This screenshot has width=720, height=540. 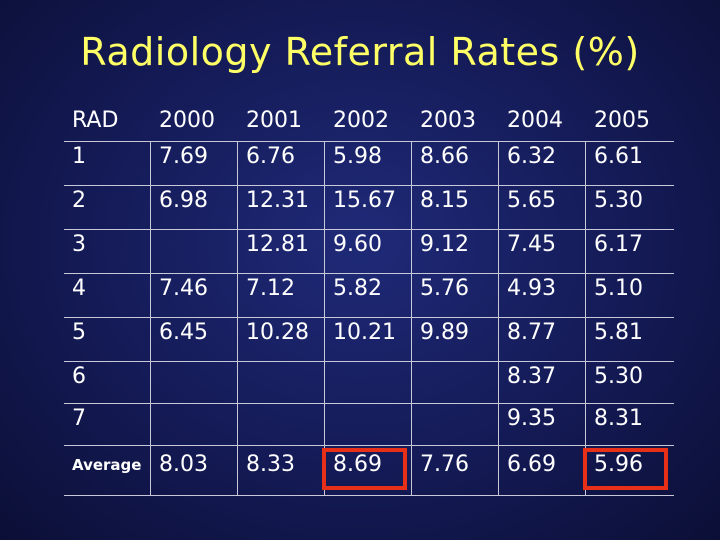 I want to click on value-cell: 8.66, so click(x=444, y=156).